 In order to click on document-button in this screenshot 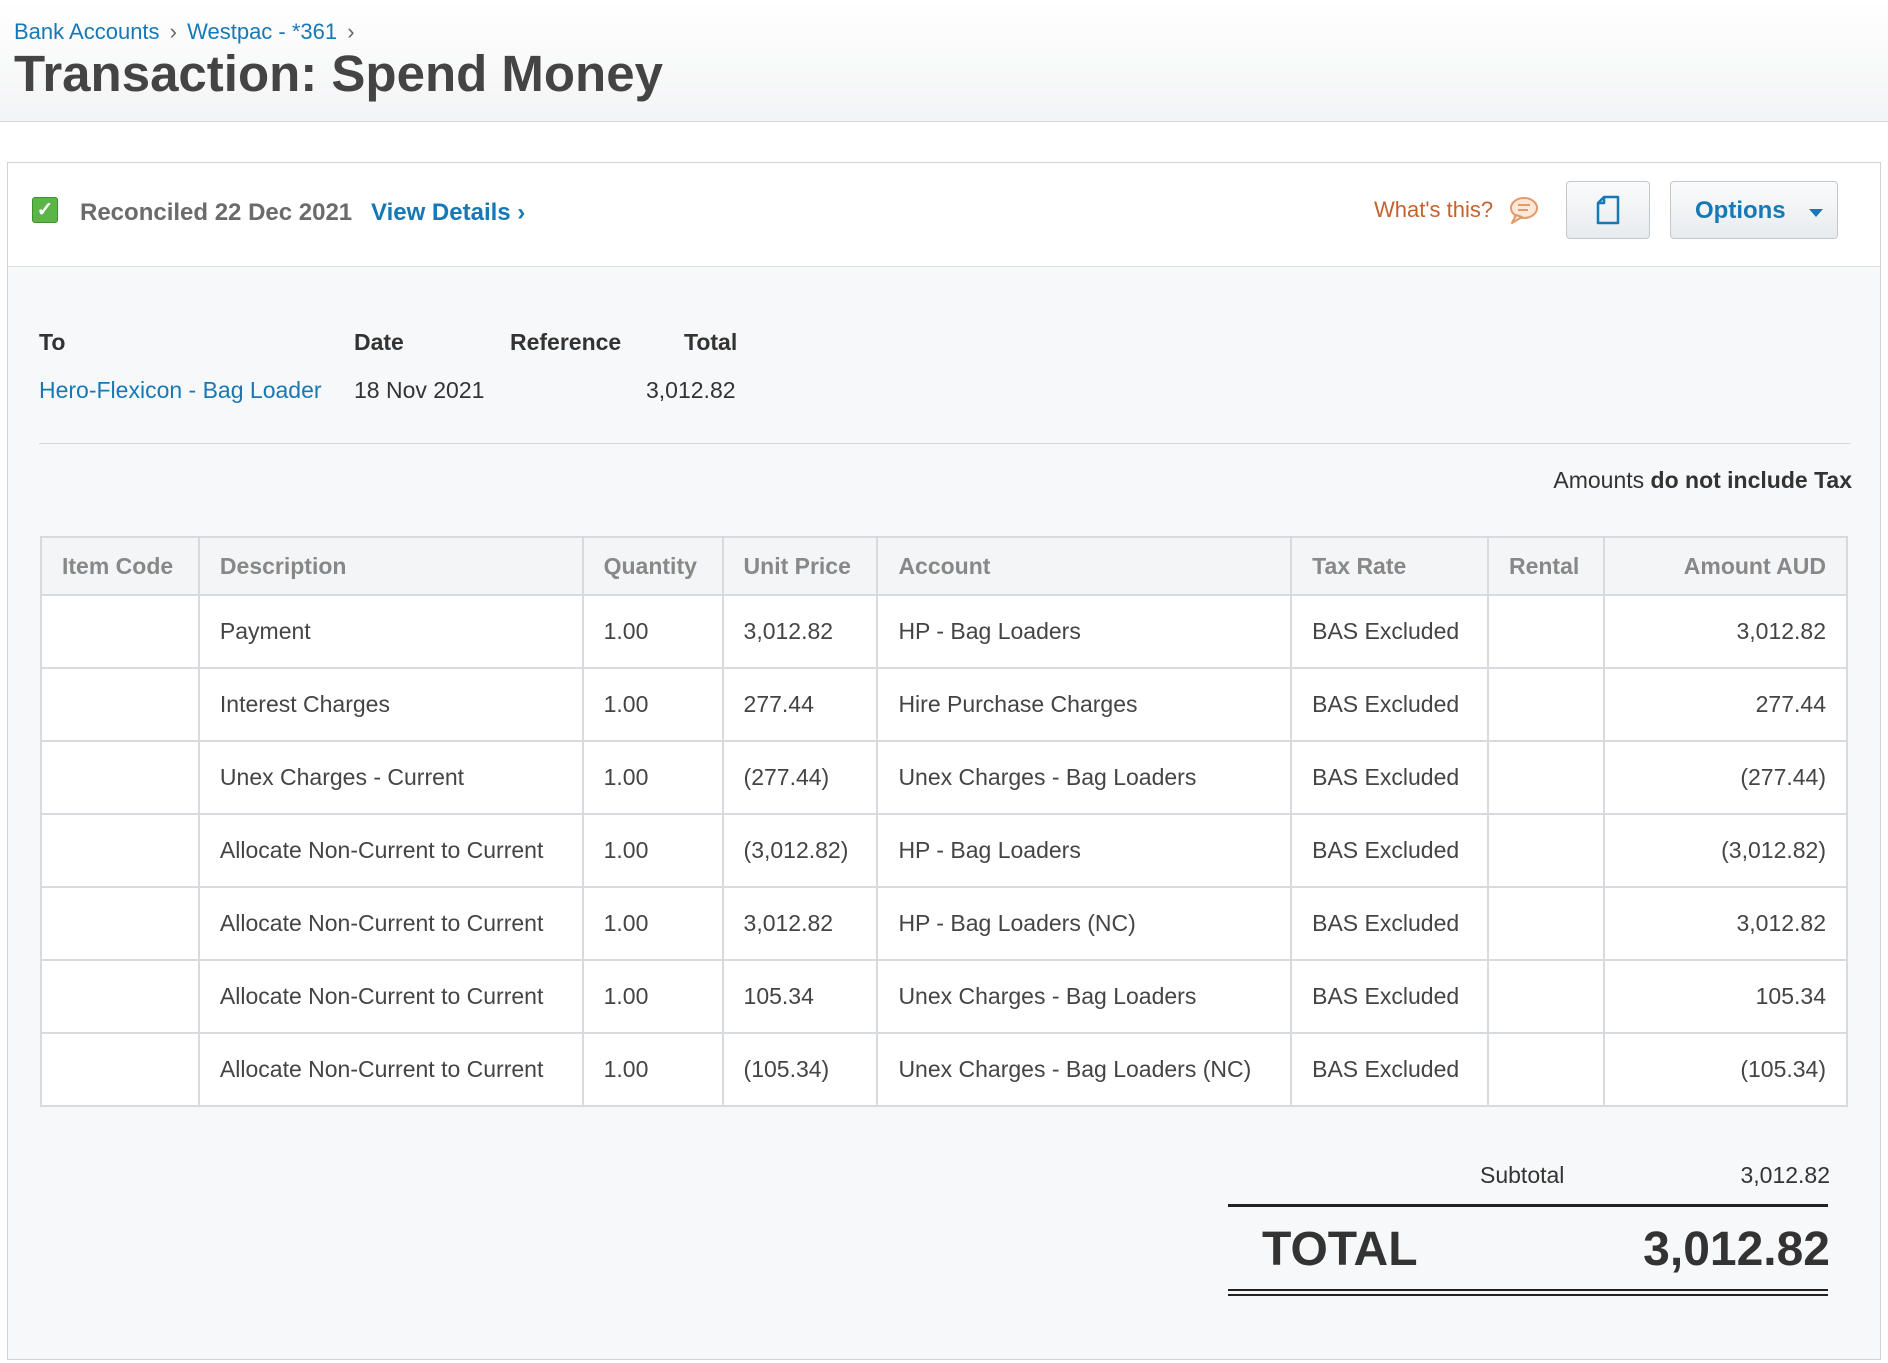, I will do `click(1608, 210)`.